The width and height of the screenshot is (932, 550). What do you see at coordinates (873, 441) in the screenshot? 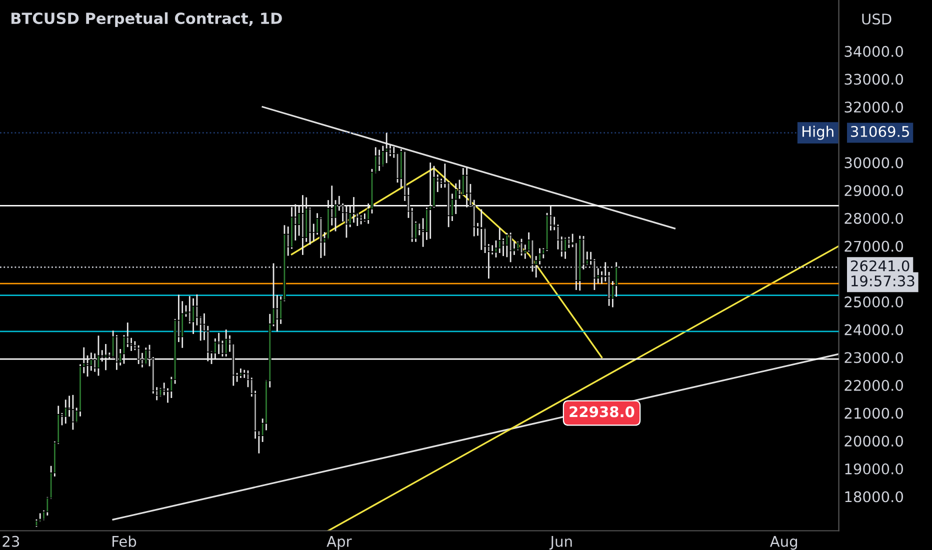
I see `y-tick-label: 20000.0` at bounding box center [873, 441].